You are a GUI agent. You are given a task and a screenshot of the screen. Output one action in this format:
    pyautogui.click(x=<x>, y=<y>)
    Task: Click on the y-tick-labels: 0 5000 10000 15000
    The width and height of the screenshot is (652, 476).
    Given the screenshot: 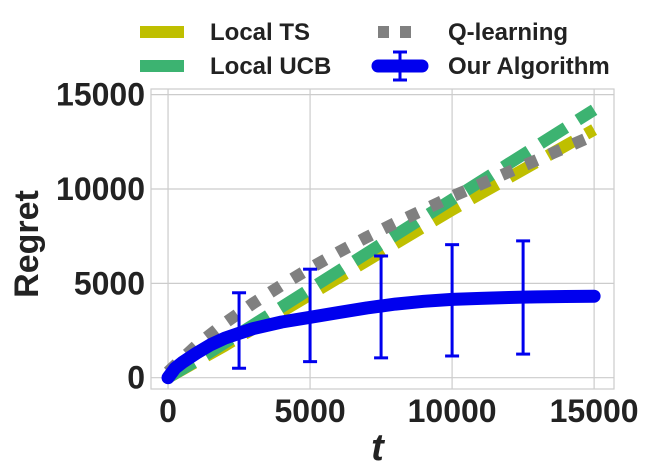 What is the action you would take?
    pyautogui.click(x=100, y=236)
    